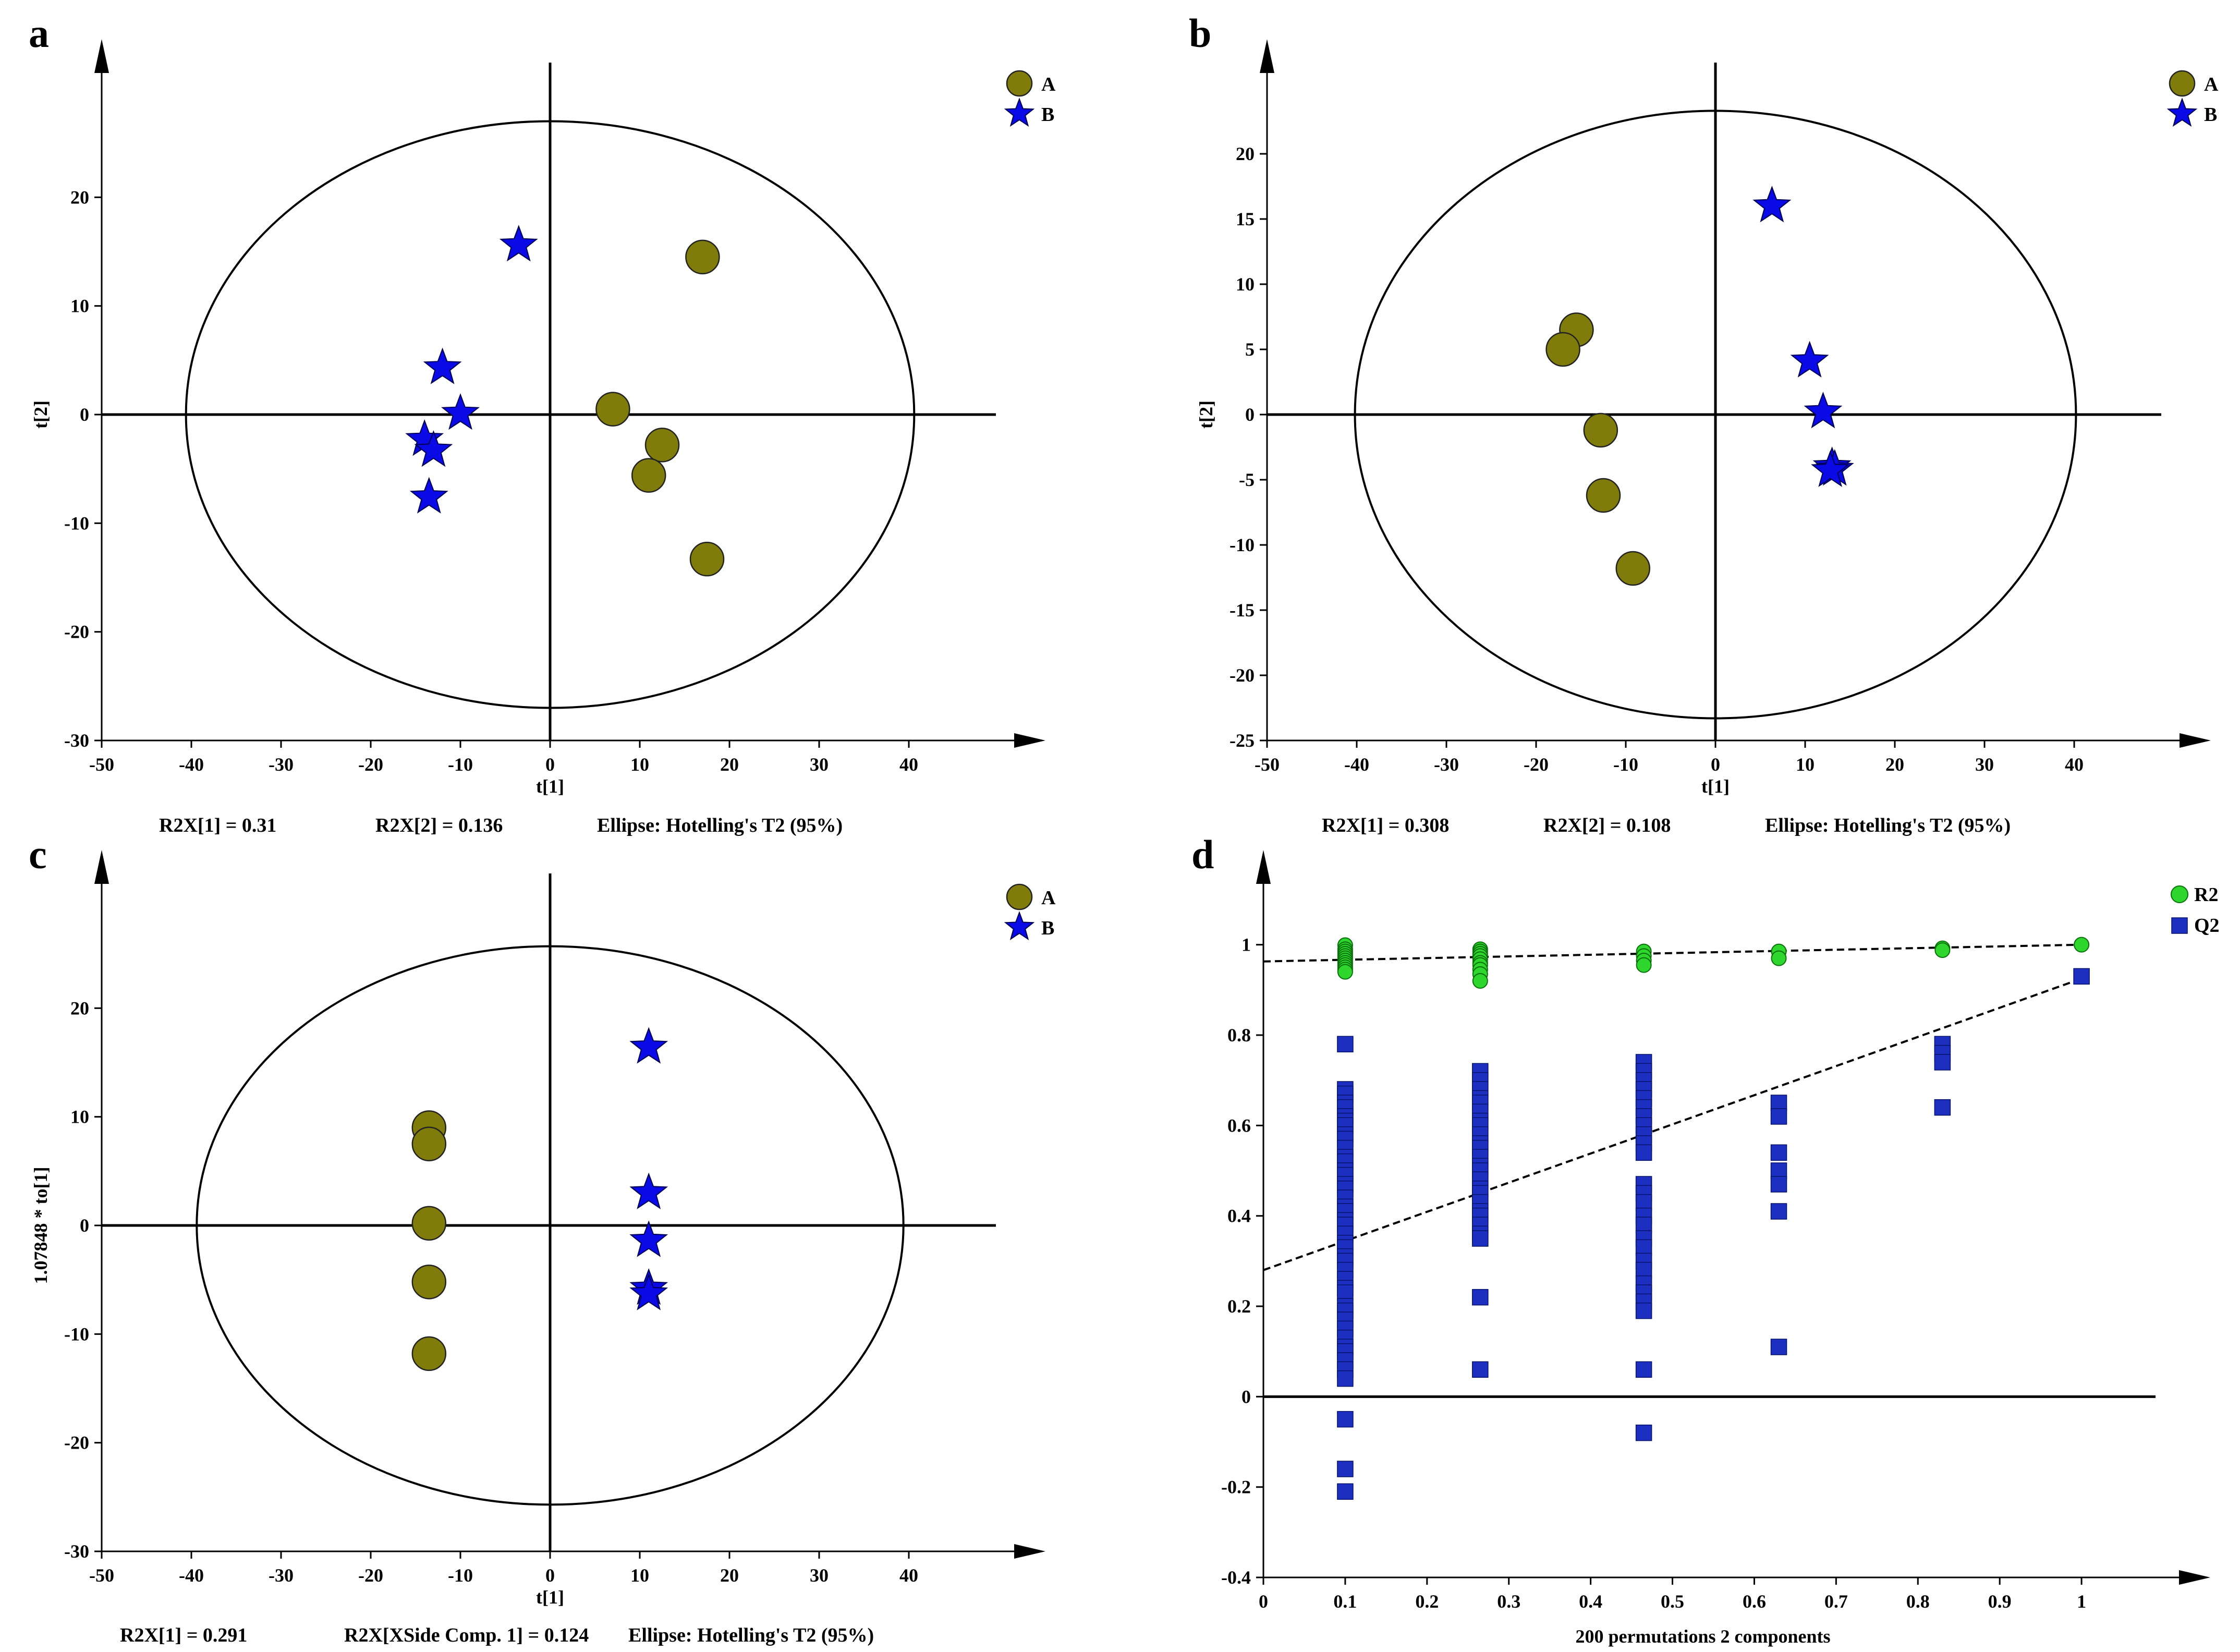 This screenshot has width=2240, height=1652. Describe the element at coordinates (1427, 1602) in the screenshot. I see `x-tick-label: 0.2` at that location.